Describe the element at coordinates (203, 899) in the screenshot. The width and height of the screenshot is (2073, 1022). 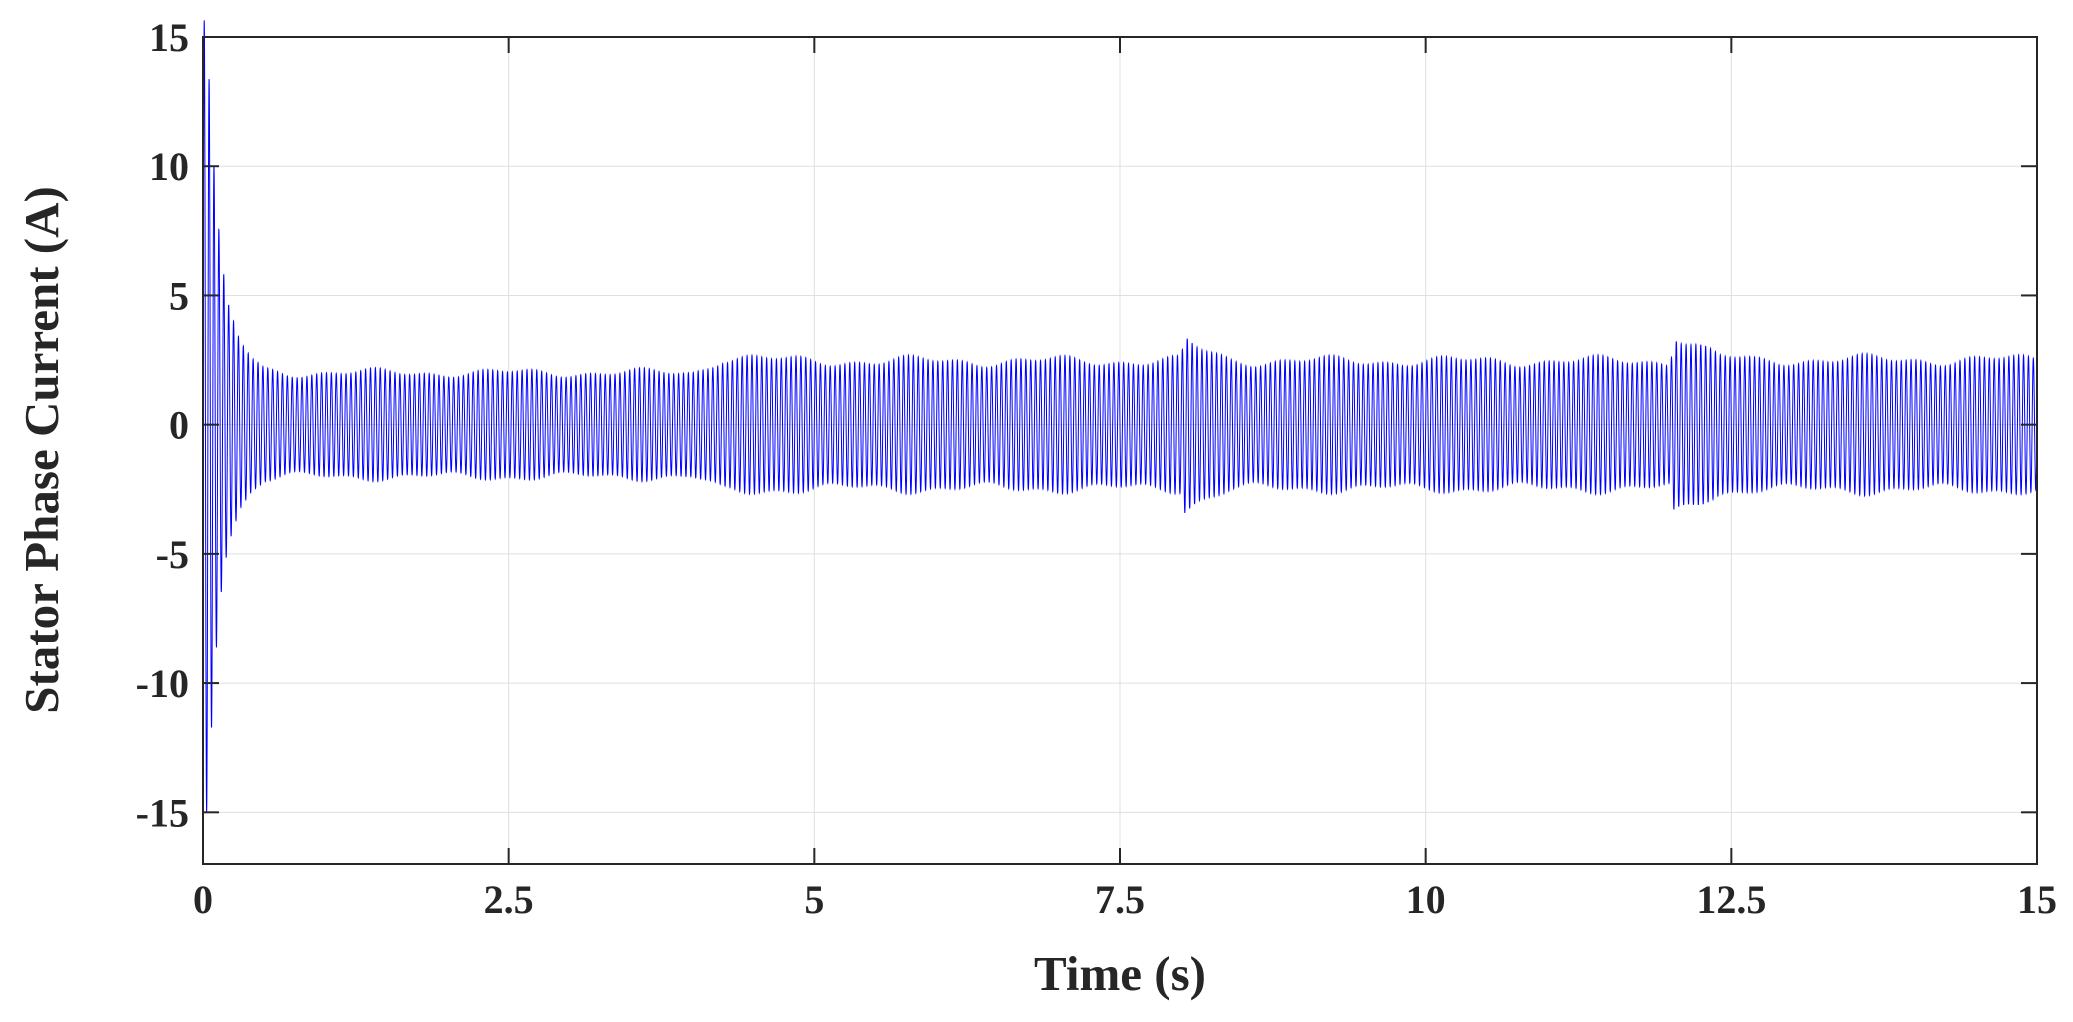
I see `x-tick-label: 0` at that location.